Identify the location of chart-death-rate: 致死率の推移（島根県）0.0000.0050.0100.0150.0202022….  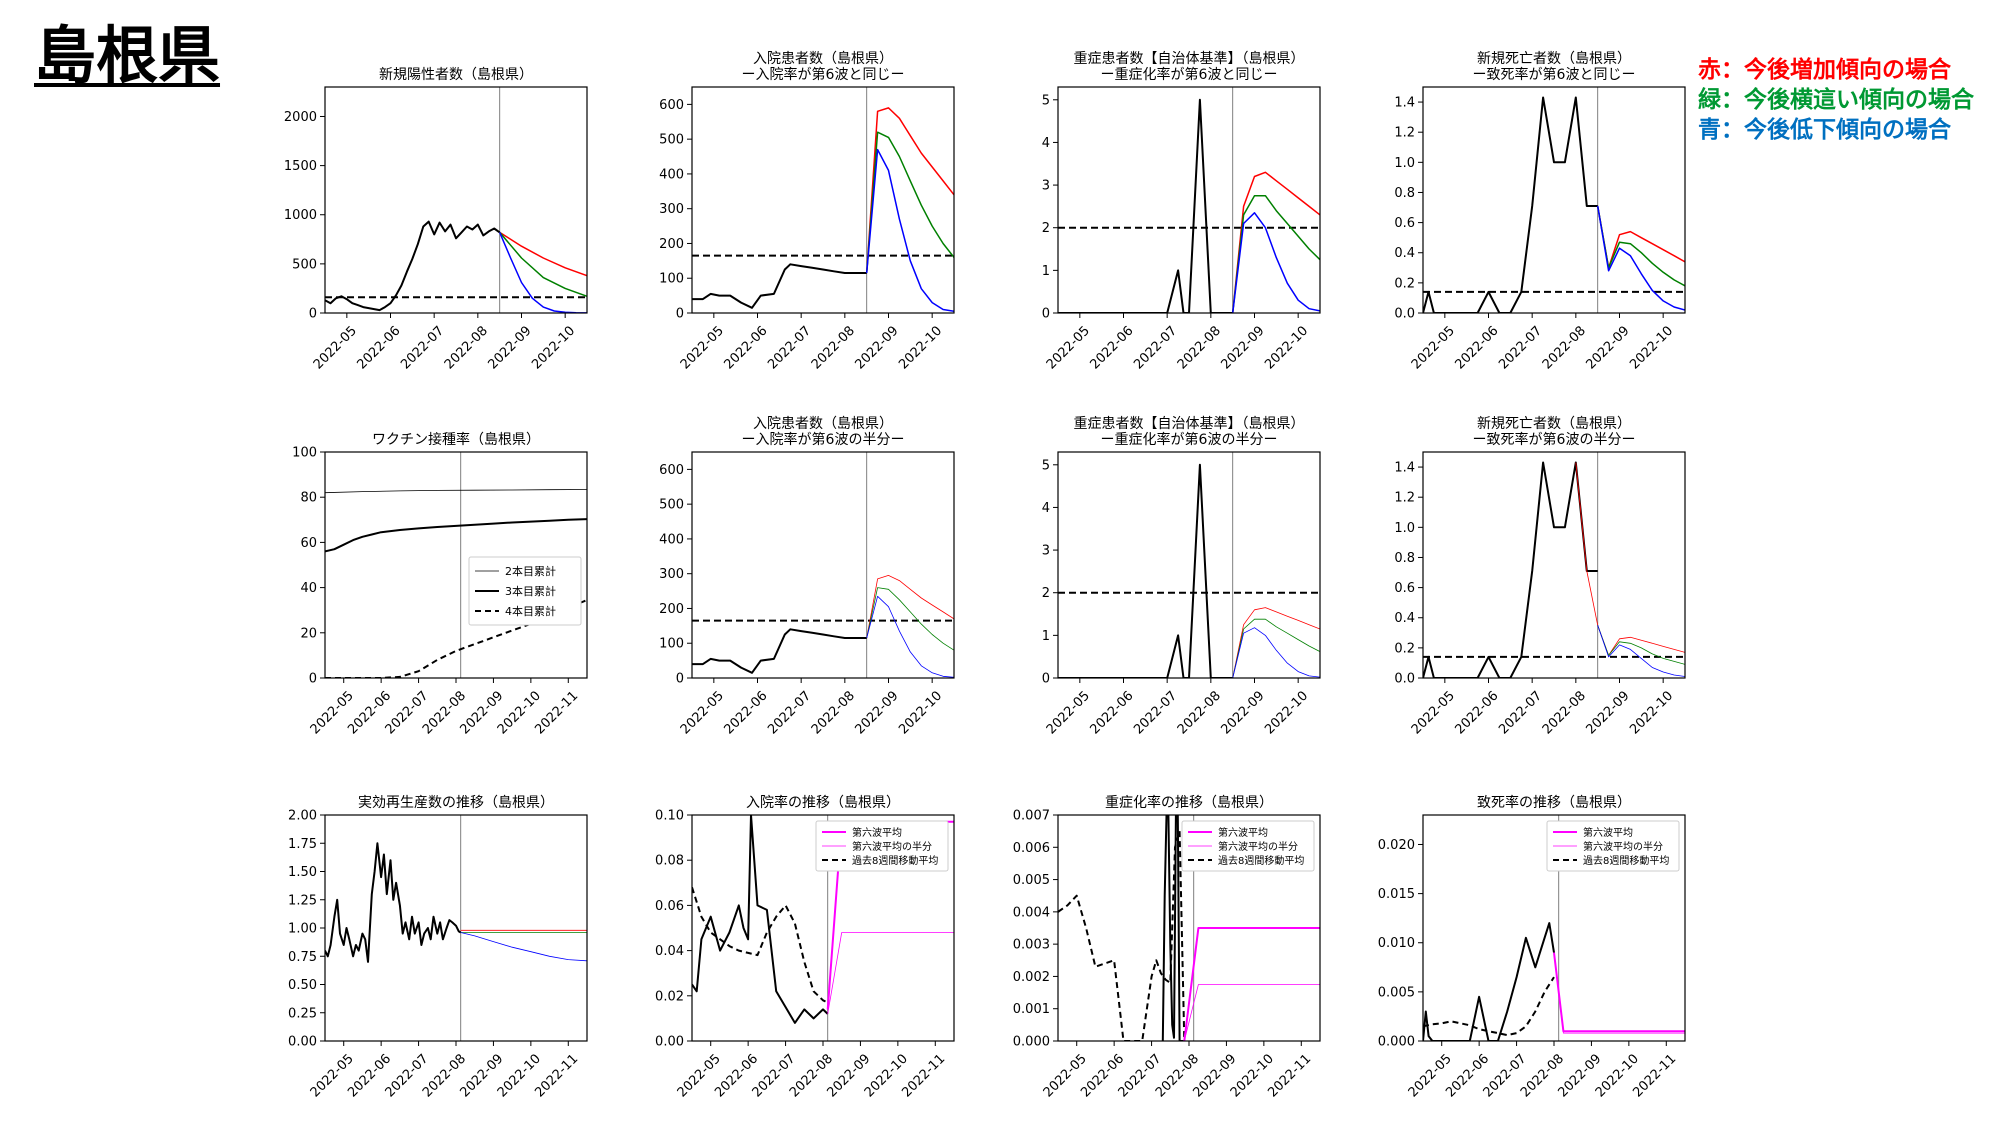
(1532, 947).